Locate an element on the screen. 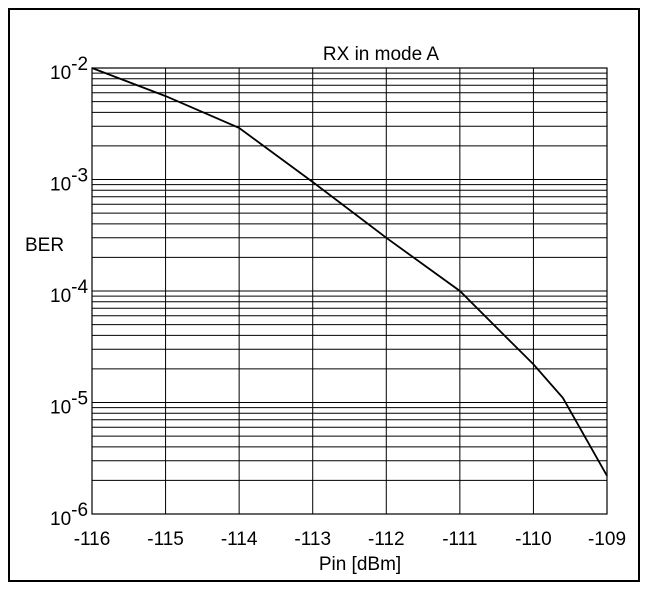 Image resolution: width=652 pixels, height=592 pixels. y-tick-label: 10⁻⁶ is located at coordinates (69, 515).